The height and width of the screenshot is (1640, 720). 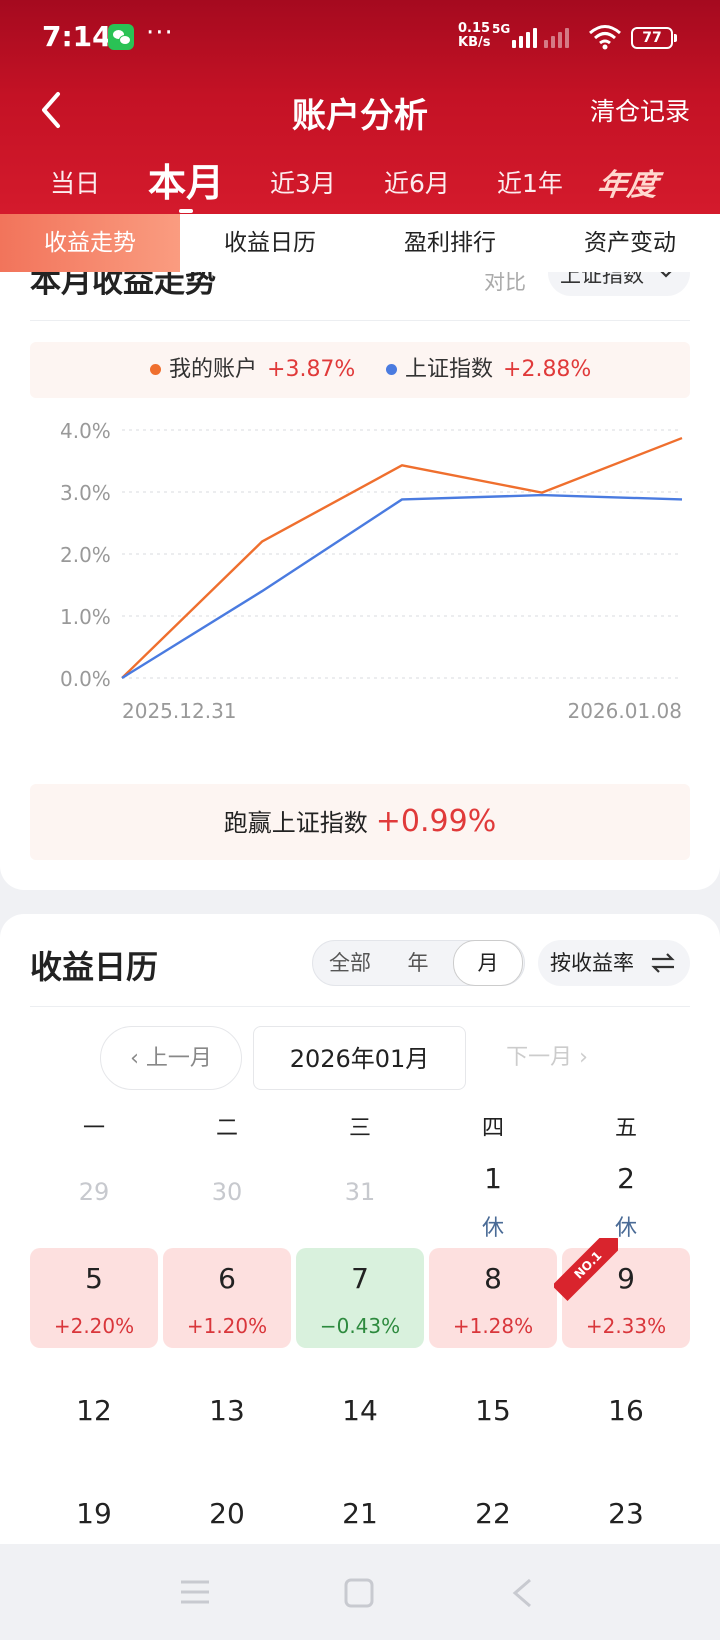 I want to click on day-number: 9, so click(x=626, y=1278).